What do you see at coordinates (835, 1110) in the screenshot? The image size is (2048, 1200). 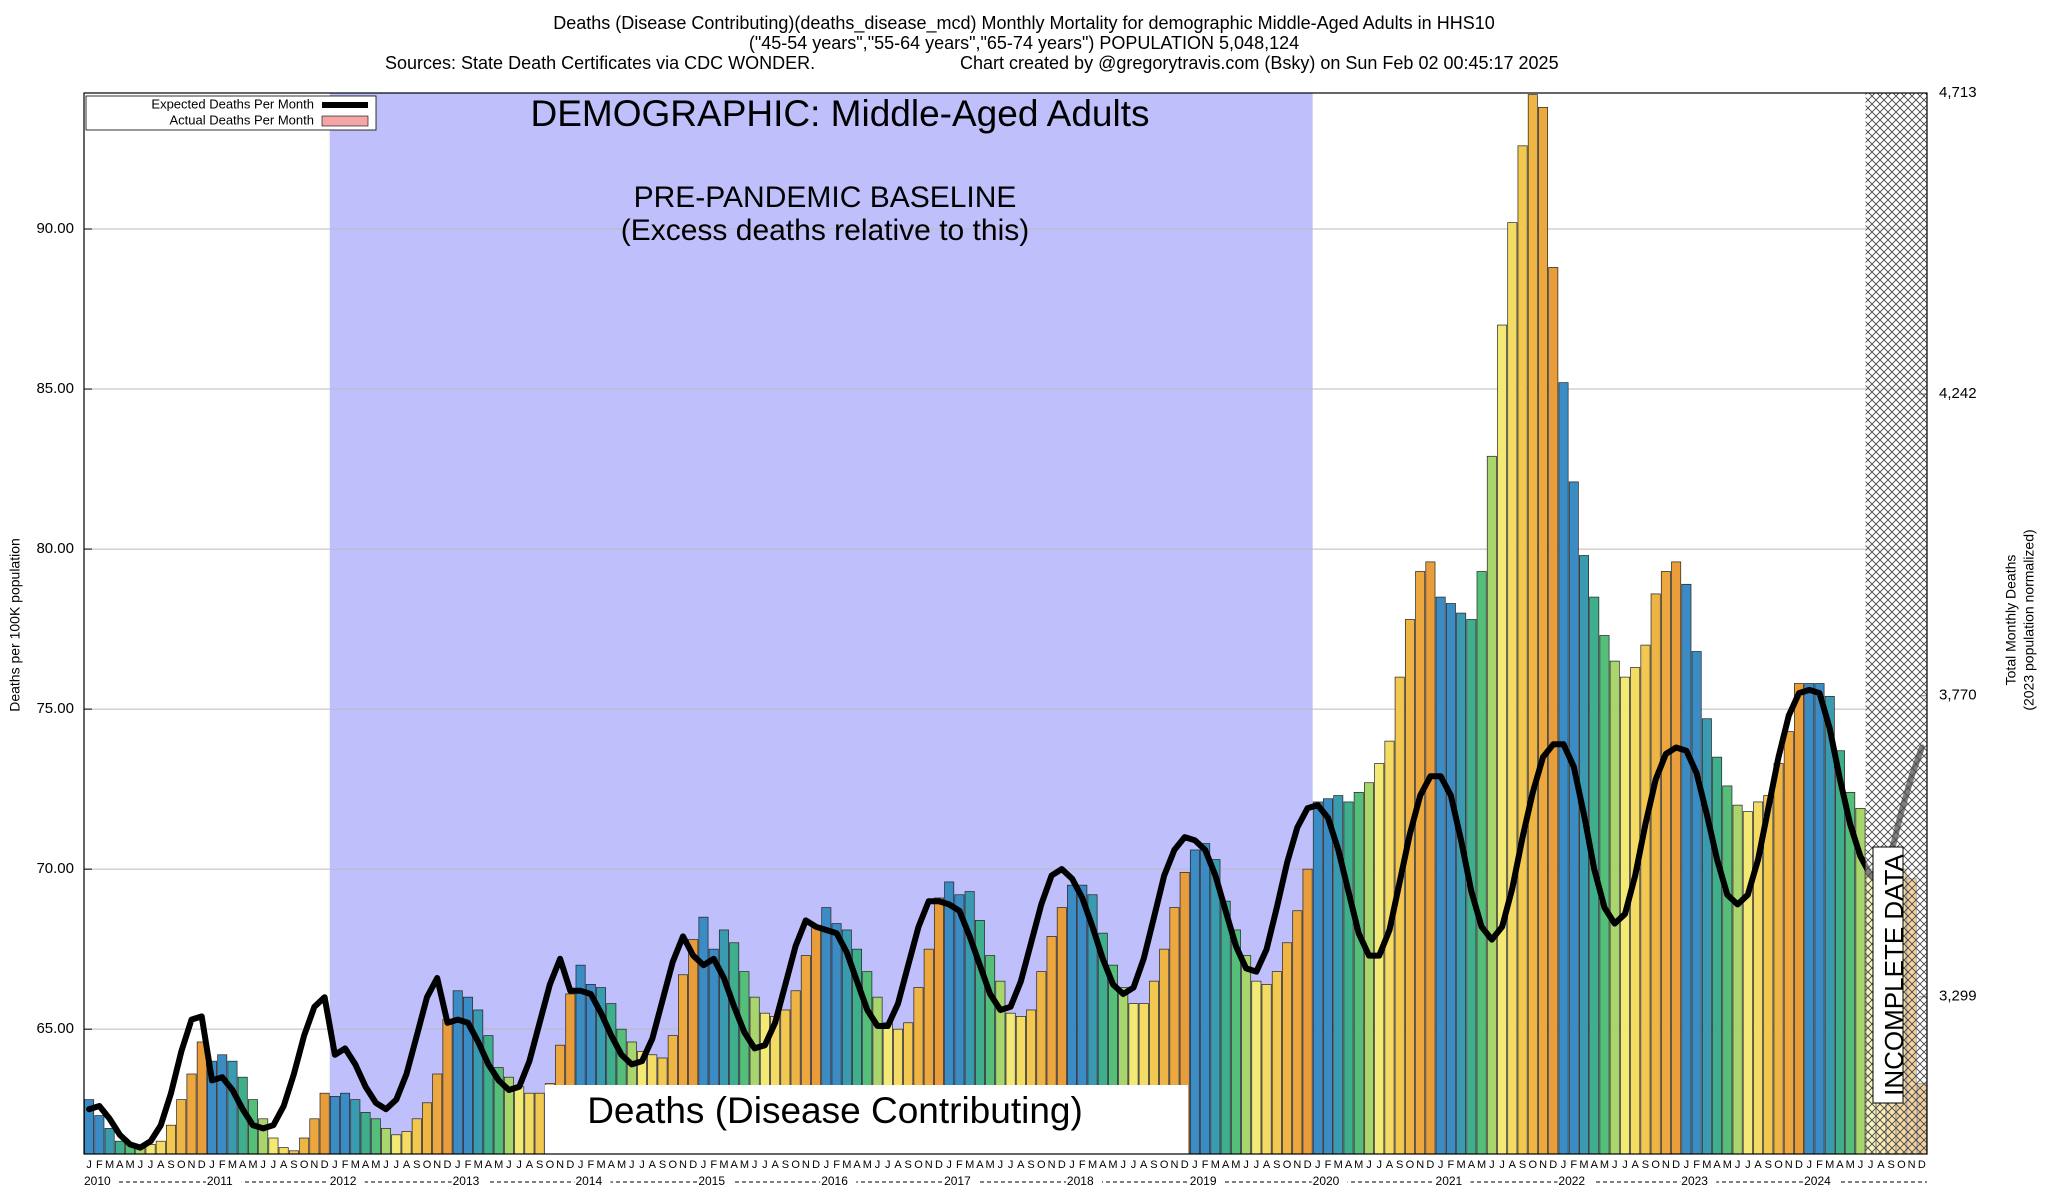 I see `annotation: Deaths (Disease Contributing)` at bounding box center [835, 1110].